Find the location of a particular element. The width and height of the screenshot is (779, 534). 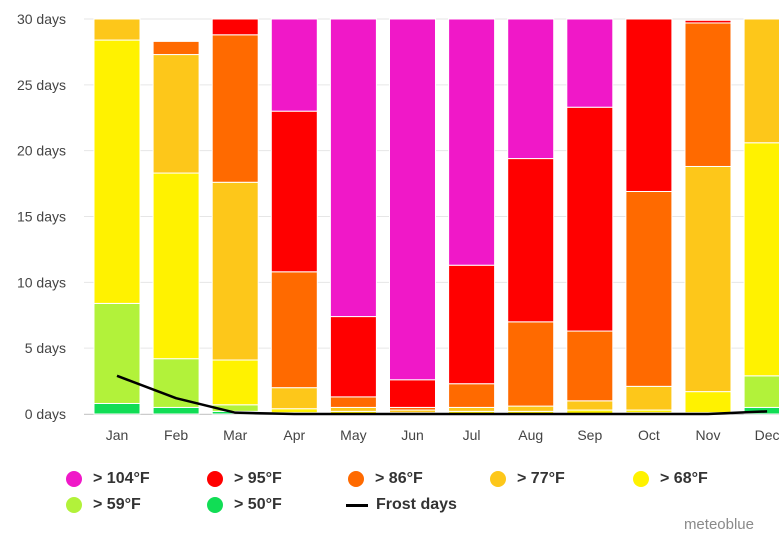

legend-item-77f: > 77°F is located at coordinates (527, 479).